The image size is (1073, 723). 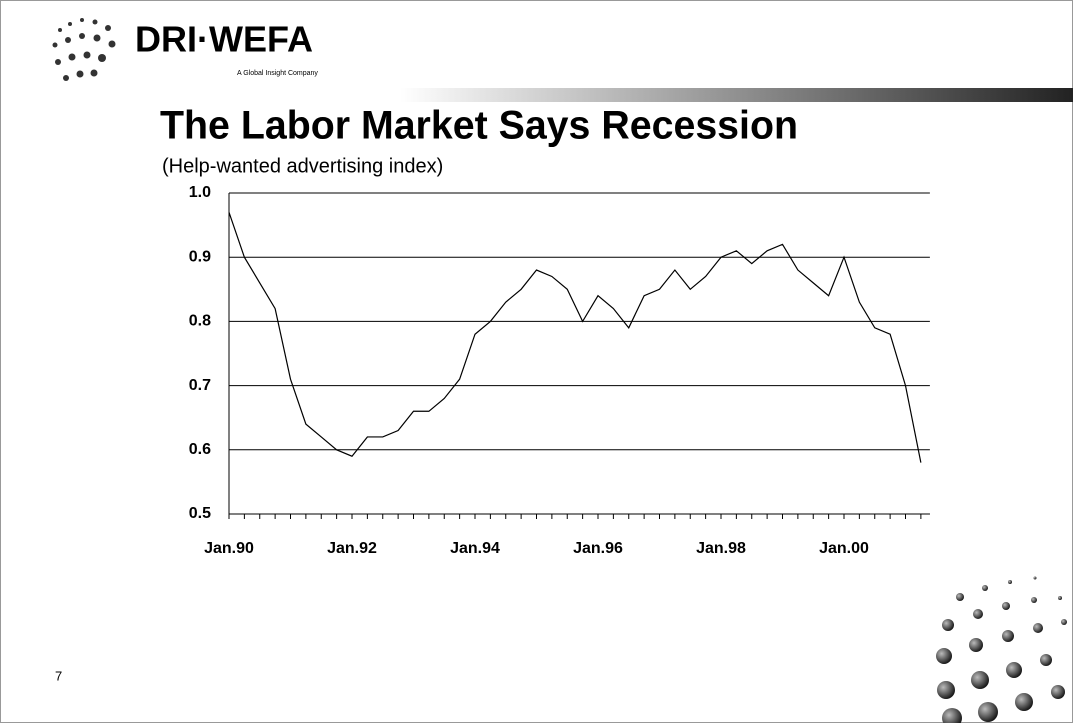 What do you see at coordinates (200, 321) in the screenshot?
I see `y-tick-label: 0.8` at bounding box center [200, 321].